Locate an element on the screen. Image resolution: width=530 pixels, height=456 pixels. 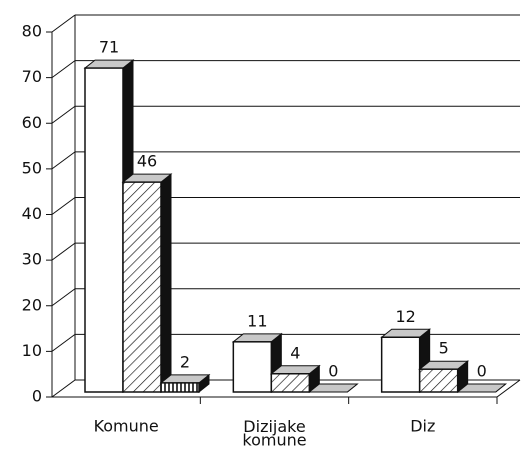
value-label: 12 is located at coordinates (405, 316).